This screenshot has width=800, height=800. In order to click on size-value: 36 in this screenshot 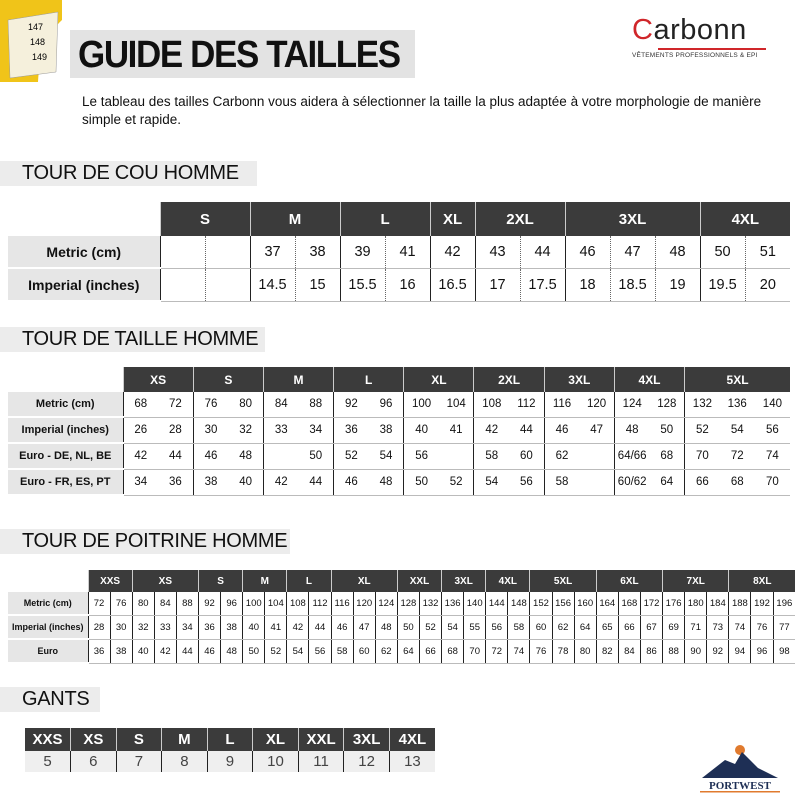, I will do `click(99, 651)`.